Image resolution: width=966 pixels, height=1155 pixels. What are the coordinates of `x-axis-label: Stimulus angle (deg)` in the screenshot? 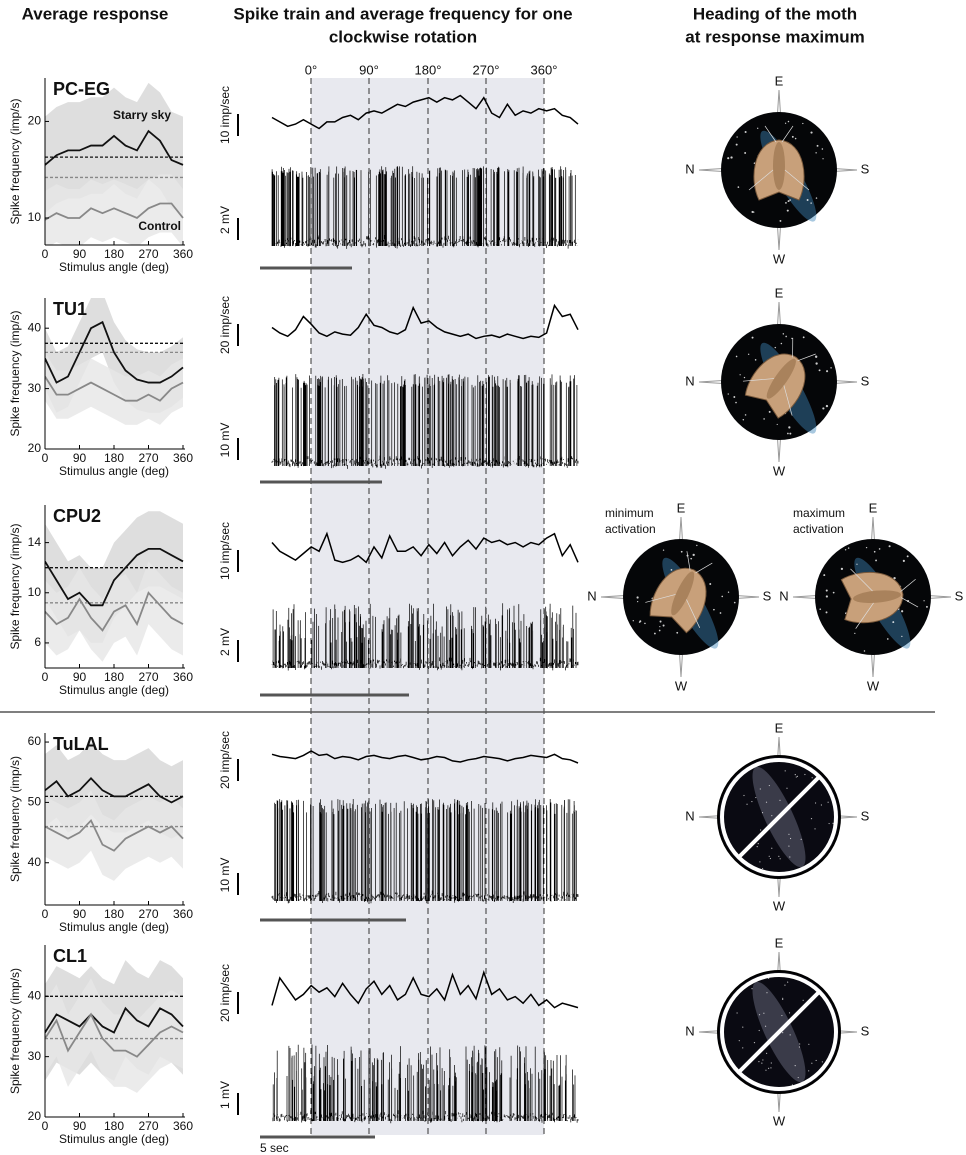 It's located at (114, 1139).